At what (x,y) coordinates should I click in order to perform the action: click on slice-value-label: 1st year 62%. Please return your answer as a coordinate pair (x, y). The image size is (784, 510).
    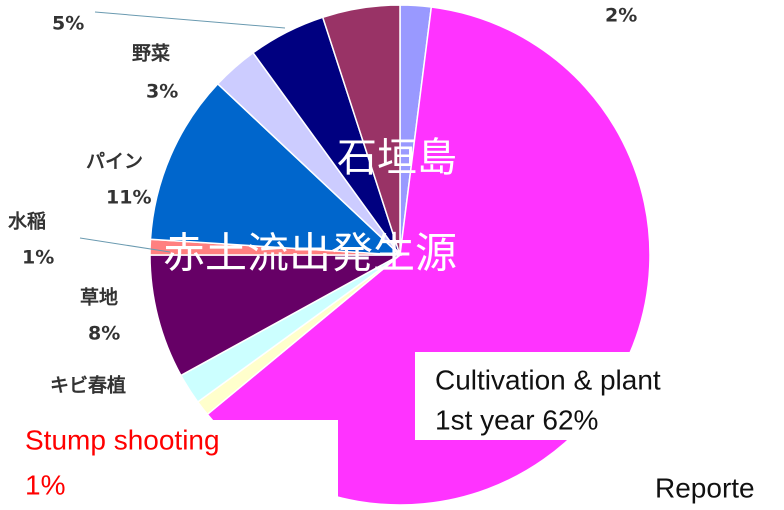
    Looking at the image, I should click on (516, 419).